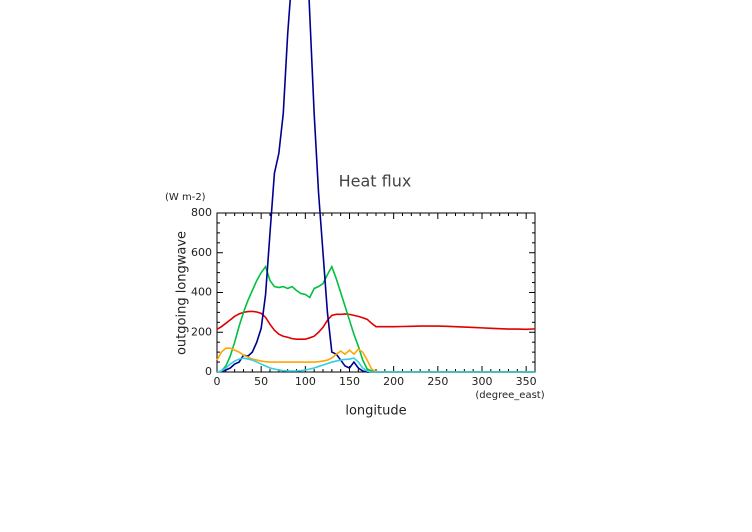 Image resolution: width=752 pixels, height=532 pixels. What do you see at coordinates (375, 411) in the screenshot?
I see `x-axis-label: longitude` at bounding box center [375, 411].